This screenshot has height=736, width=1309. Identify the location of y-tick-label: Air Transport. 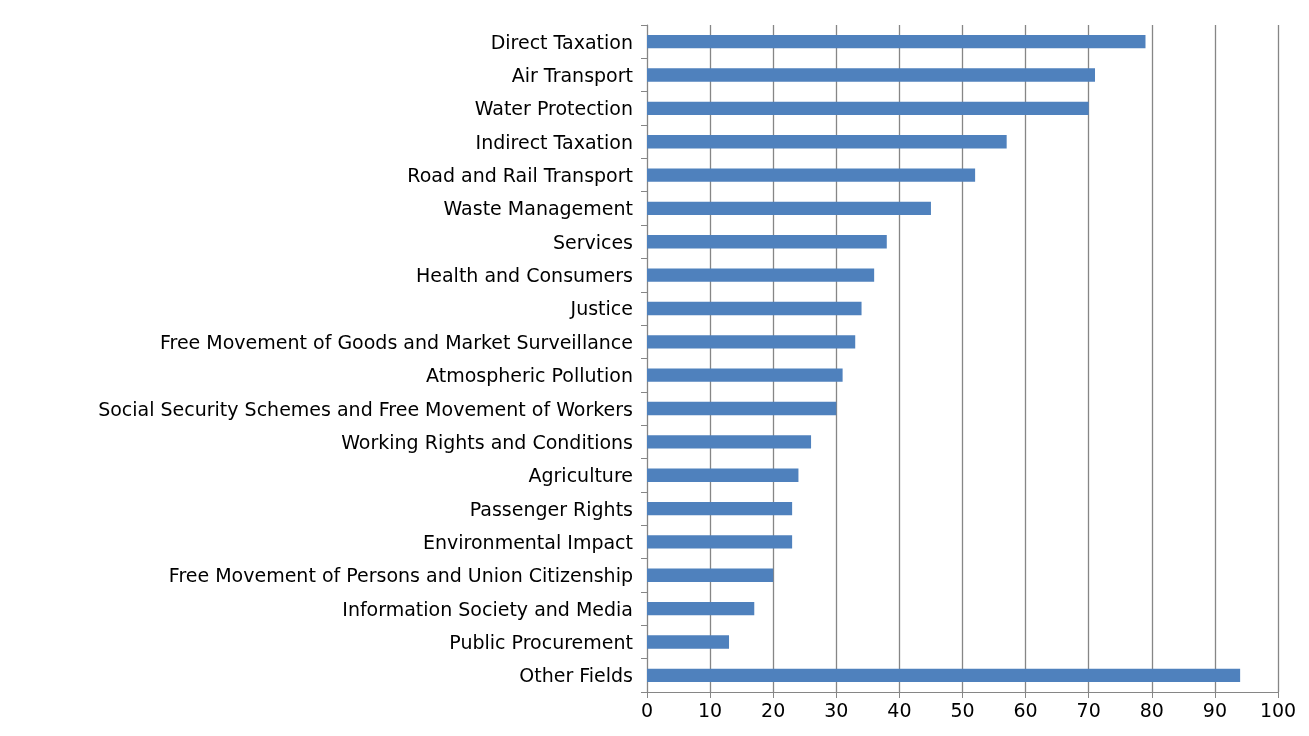
(572, 75).